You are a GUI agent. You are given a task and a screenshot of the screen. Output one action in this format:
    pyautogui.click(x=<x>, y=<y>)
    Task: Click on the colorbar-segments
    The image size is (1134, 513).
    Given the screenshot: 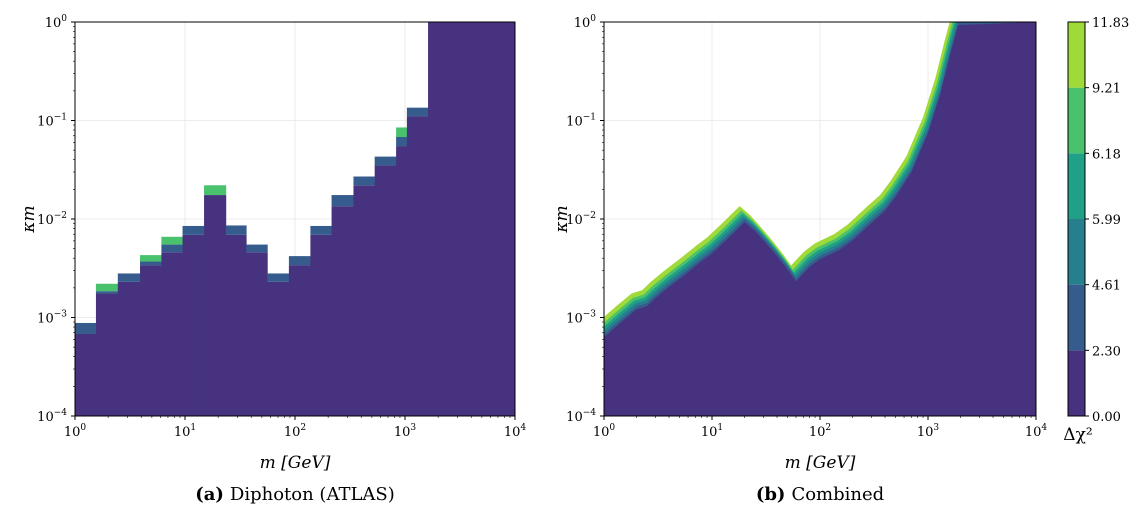 What is the action you would take?
    pyautogui.click(x=1076, y=219)
    